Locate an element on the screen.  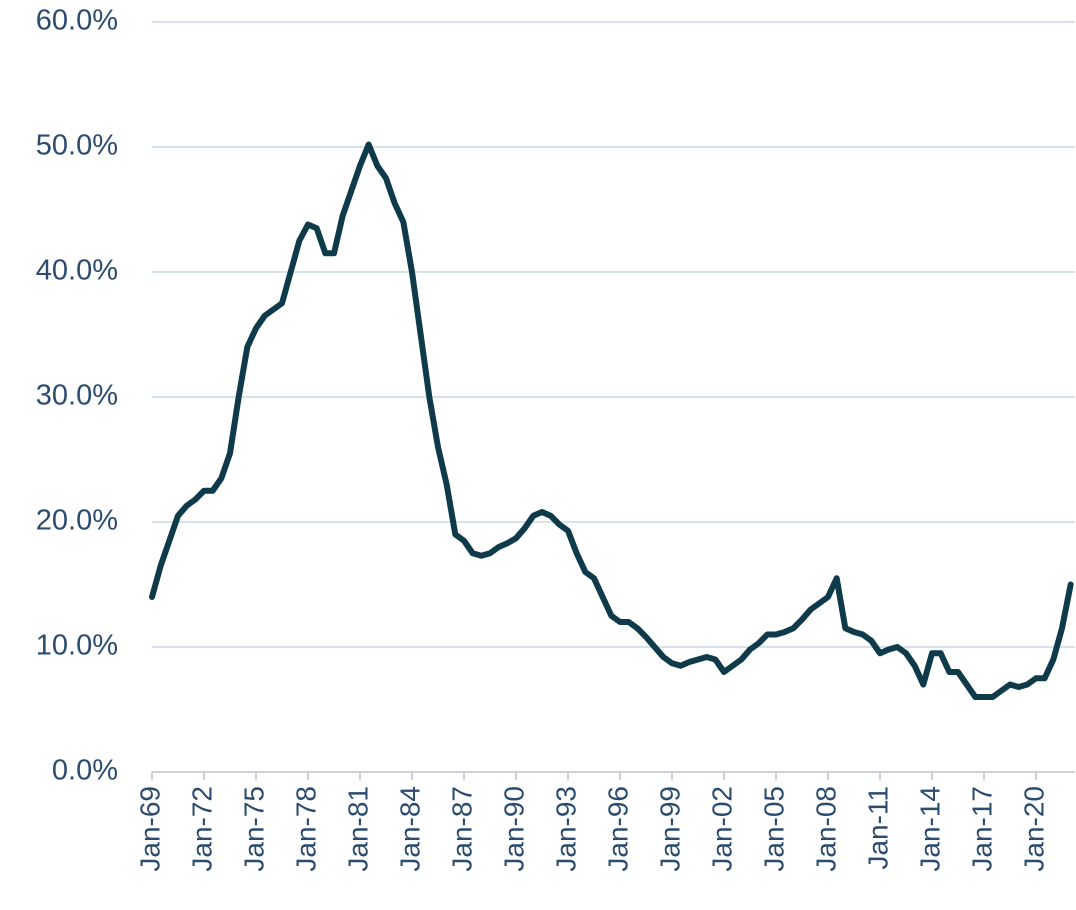
y-tick-label: 40.0% is located at coordinates (77, 271).